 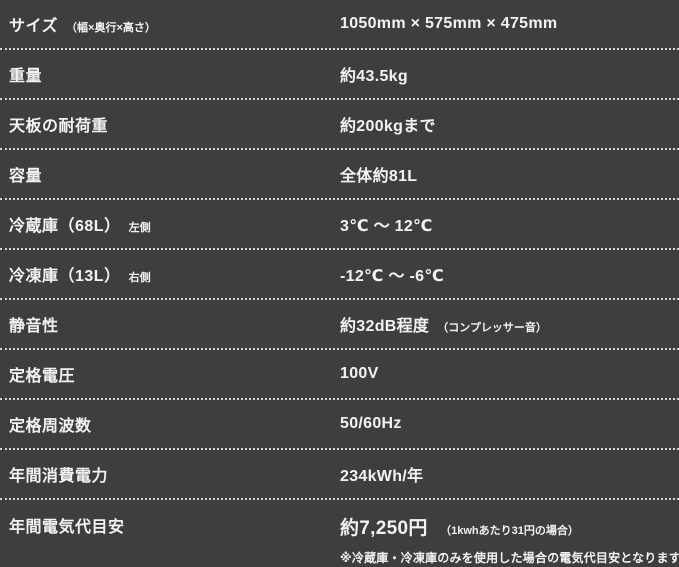 What do you see at coordinates (170, 324) in the screenshot?
I see `spec-label-cell: 静音性` at bounding box center [170, 324].